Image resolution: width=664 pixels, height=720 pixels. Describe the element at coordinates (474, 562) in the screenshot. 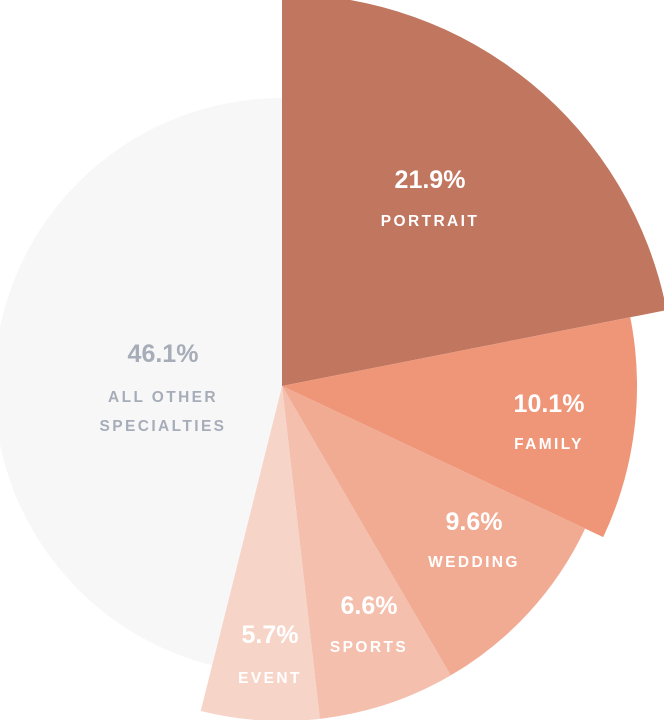

I see `slice-label-wedding: WEDDING` at that location.